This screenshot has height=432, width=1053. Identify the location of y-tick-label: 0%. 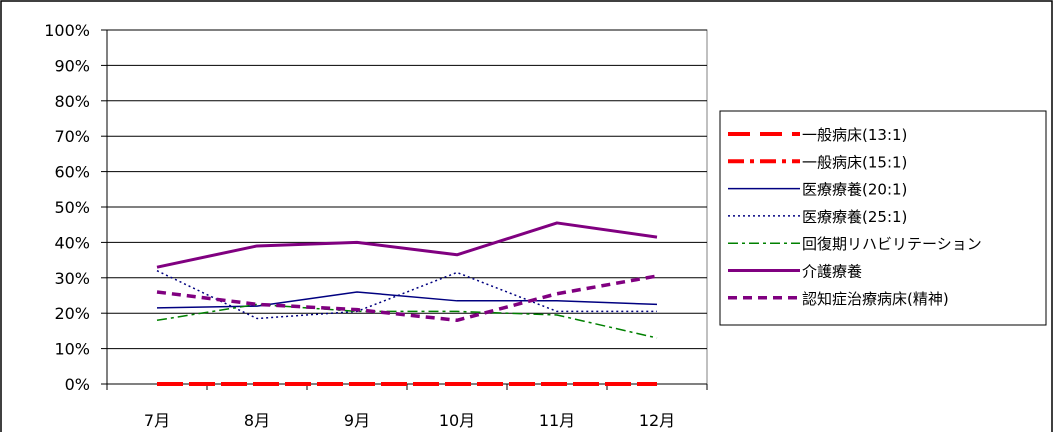
(77, 384).